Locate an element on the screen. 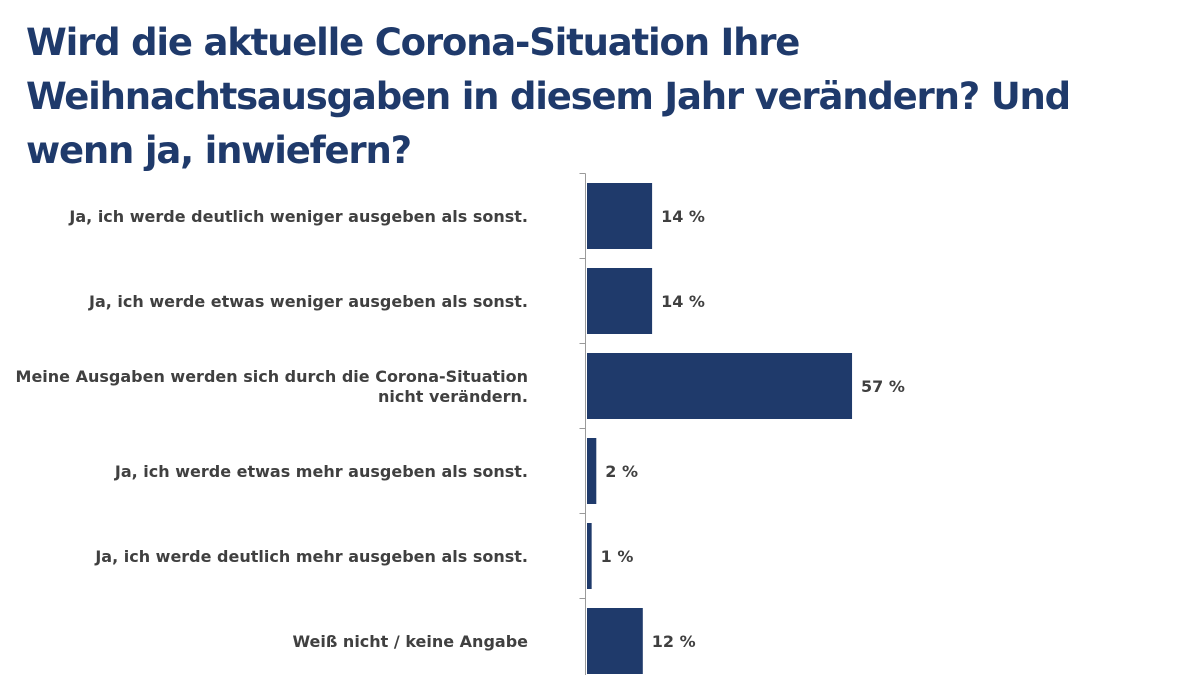 The image size is (1200, 675). category-label-line: Weiß nicht / keine Angabe is located at coordinates (410, 641).